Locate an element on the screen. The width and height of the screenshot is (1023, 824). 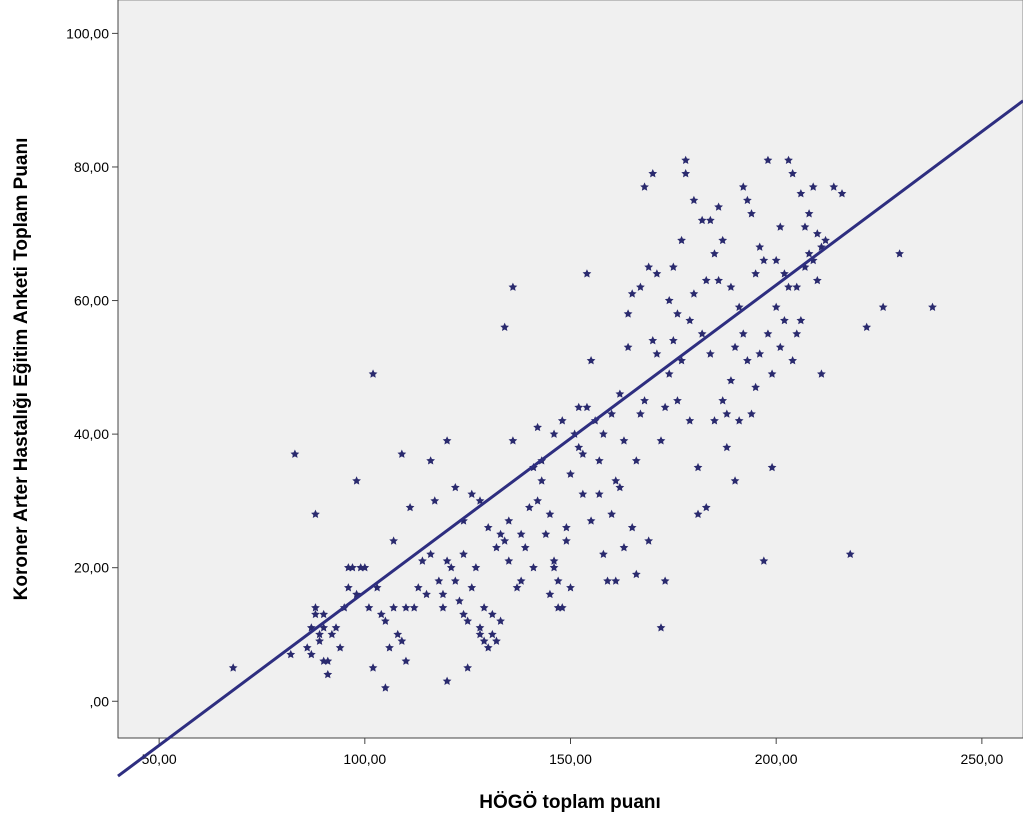
x-tick-label: 200,00 is located at coordinates (776, 759).